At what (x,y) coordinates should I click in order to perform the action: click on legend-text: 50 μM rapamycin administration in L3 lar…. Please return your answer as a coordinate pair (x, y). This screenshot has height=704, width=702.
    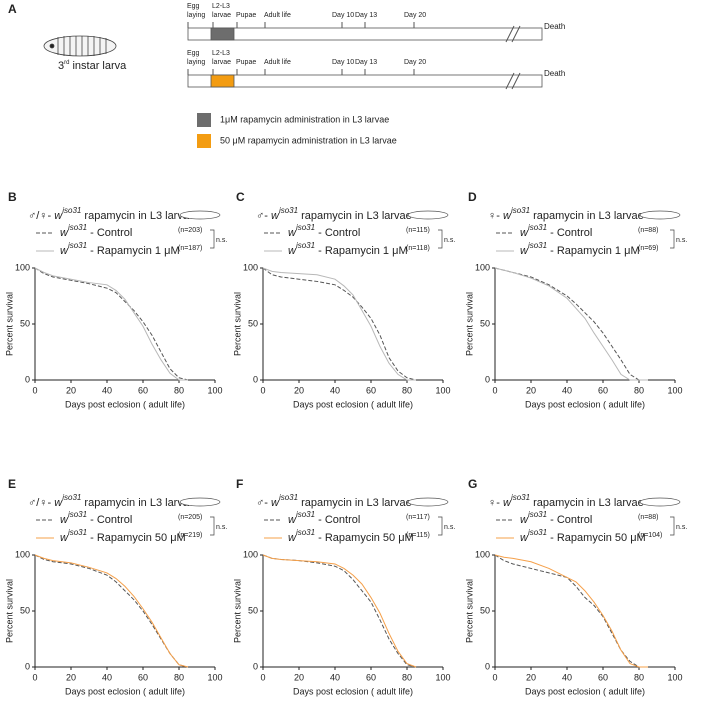
    Looking at the image, I should click on (308, 140).